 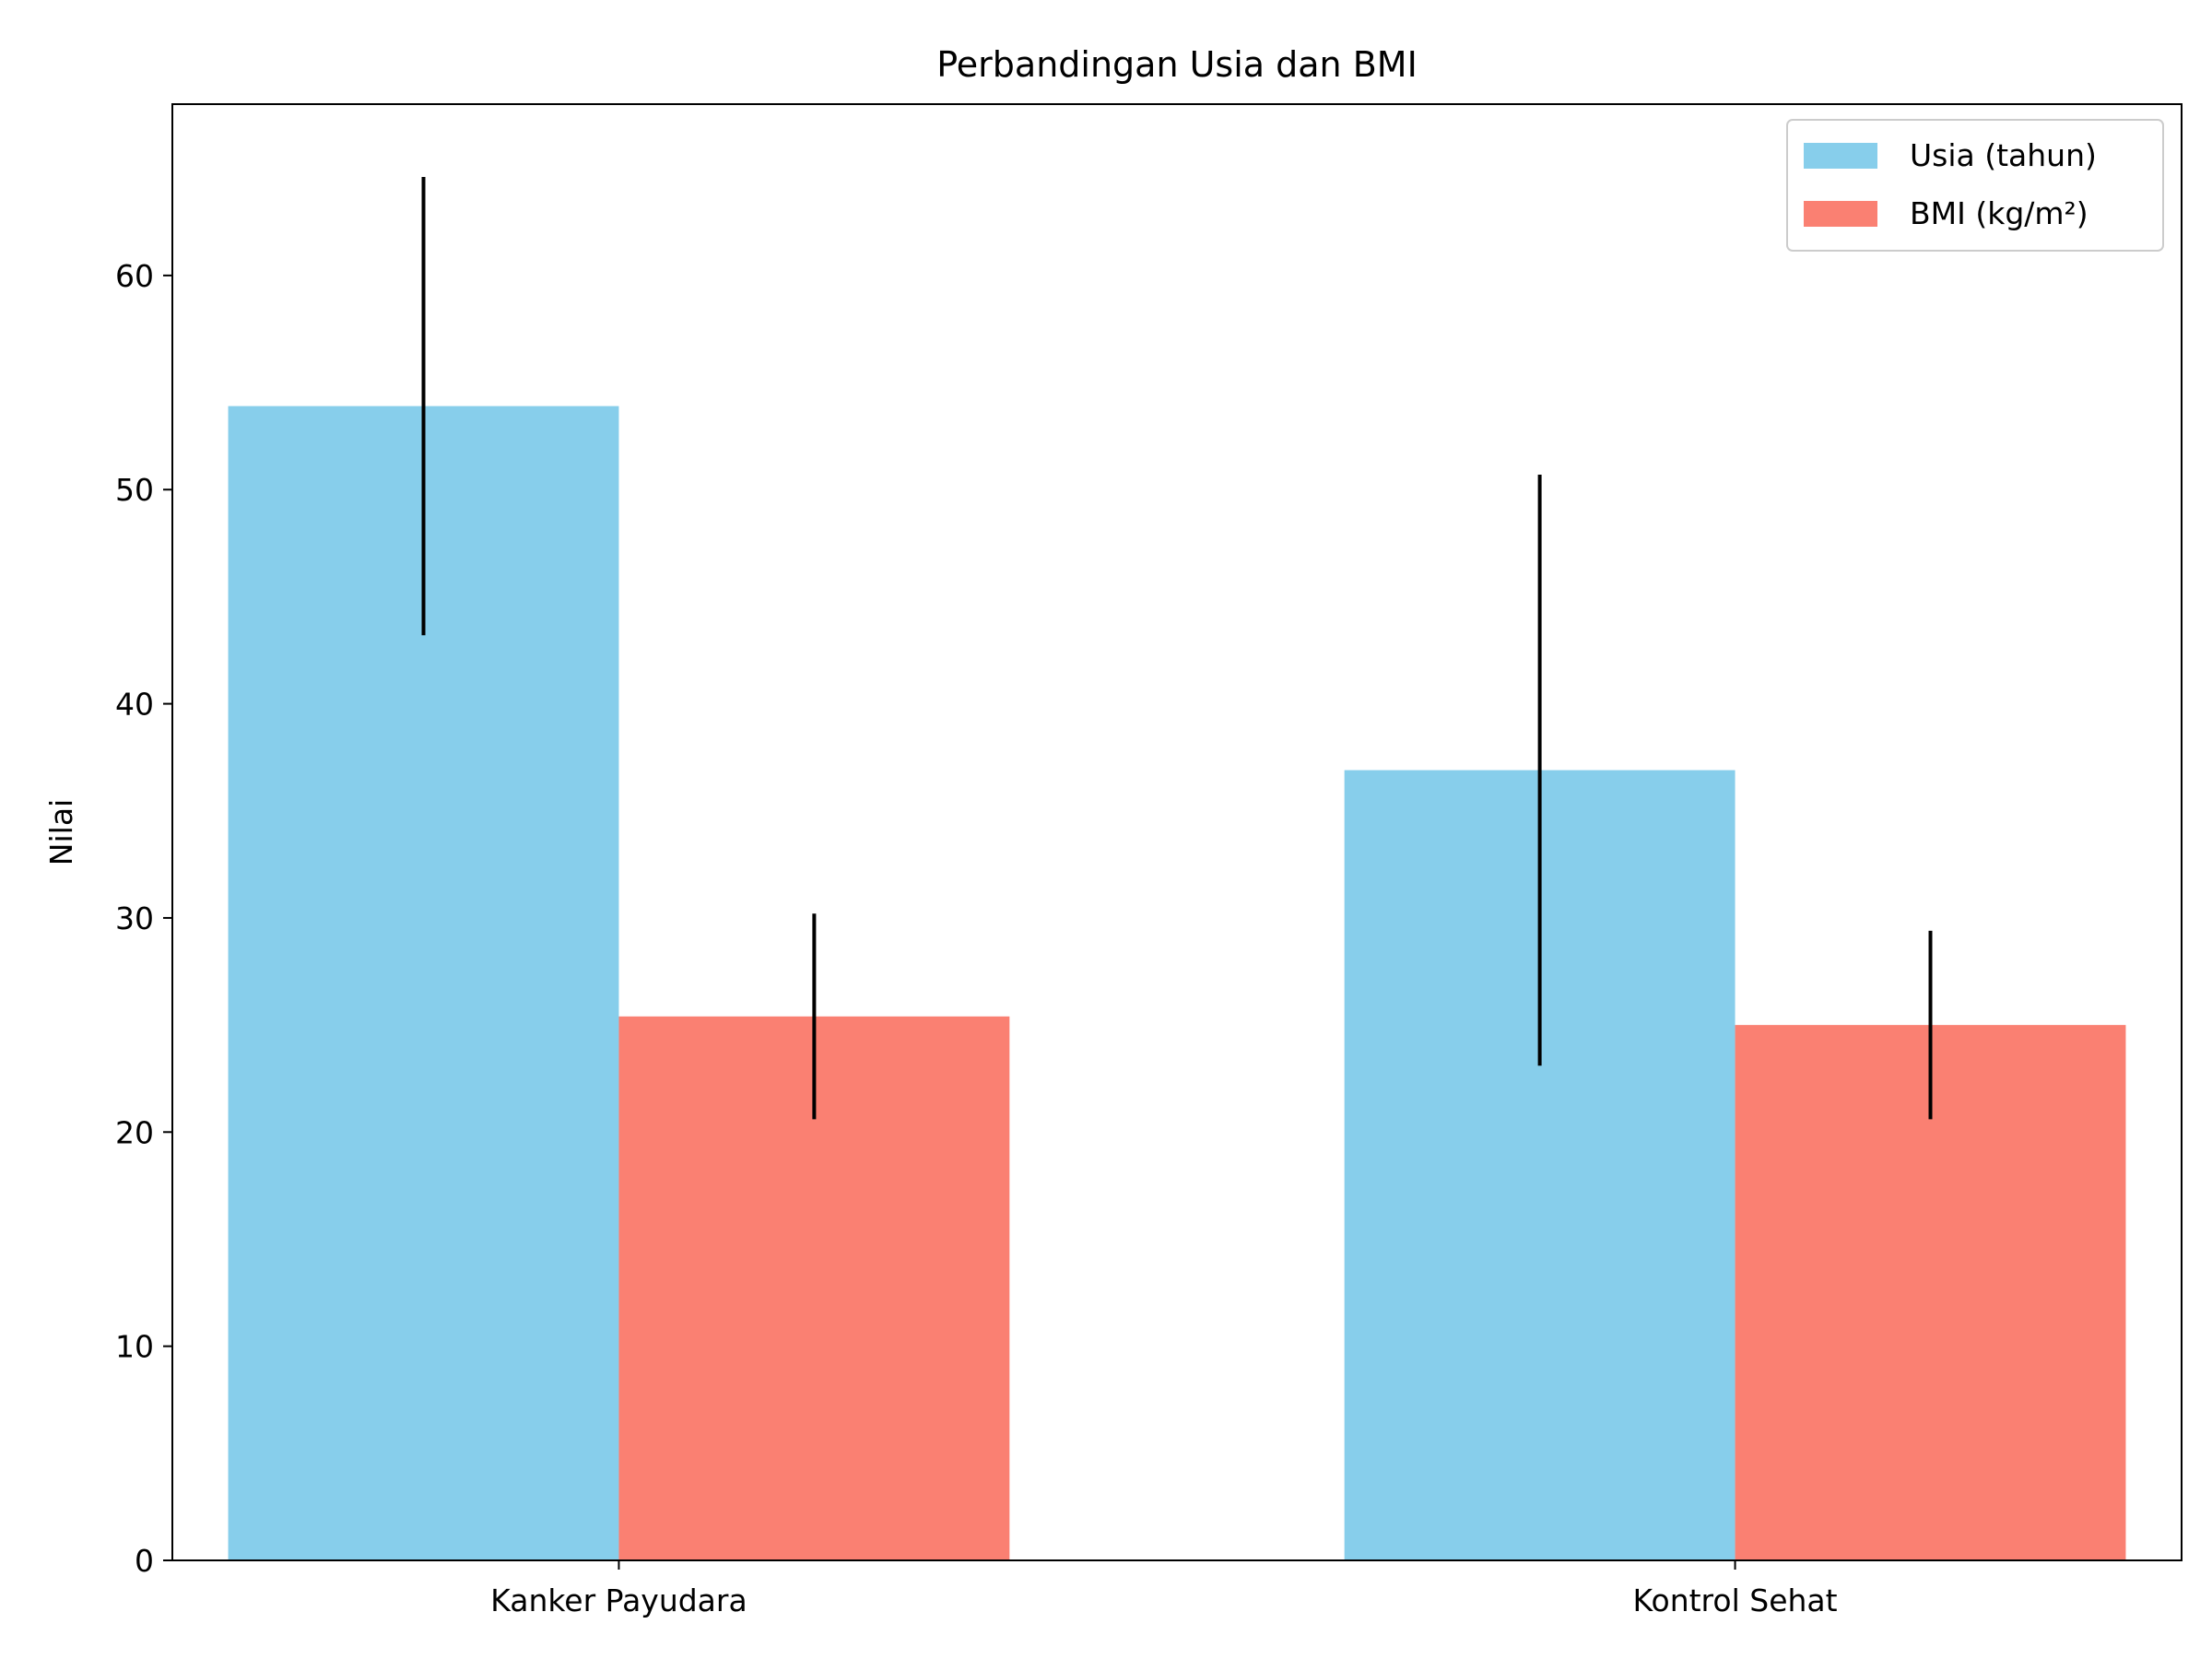 I want to click on y-tick-label-0: 0, so click(x=144, y=1561).